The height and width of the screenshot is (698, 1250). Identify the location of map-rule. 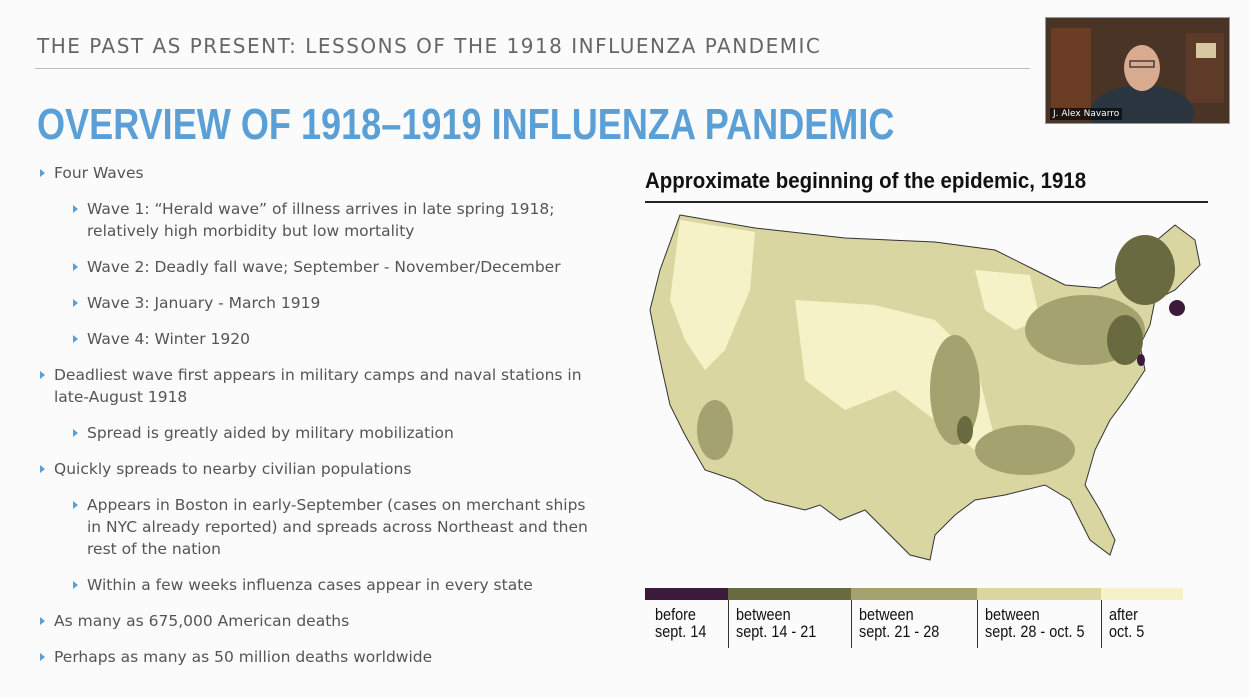
(926, 202).